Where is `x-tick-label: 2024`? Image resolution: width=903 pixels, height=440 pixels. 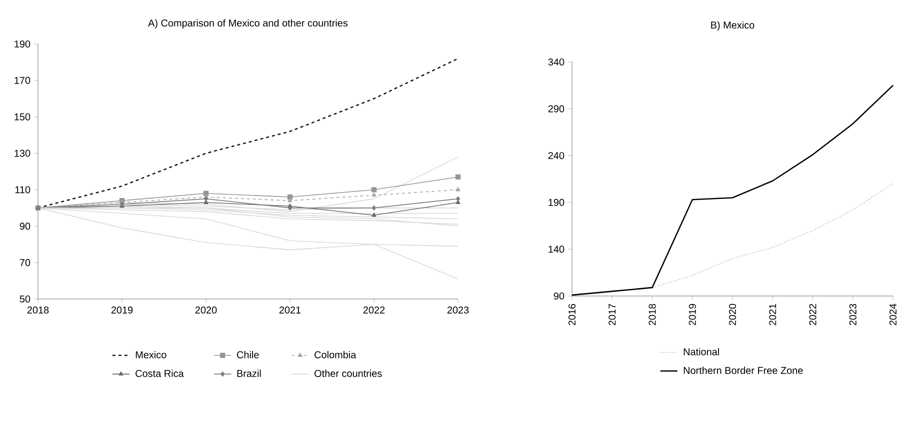 x-tick-label: 2024 is located at coordinates (893, 315).